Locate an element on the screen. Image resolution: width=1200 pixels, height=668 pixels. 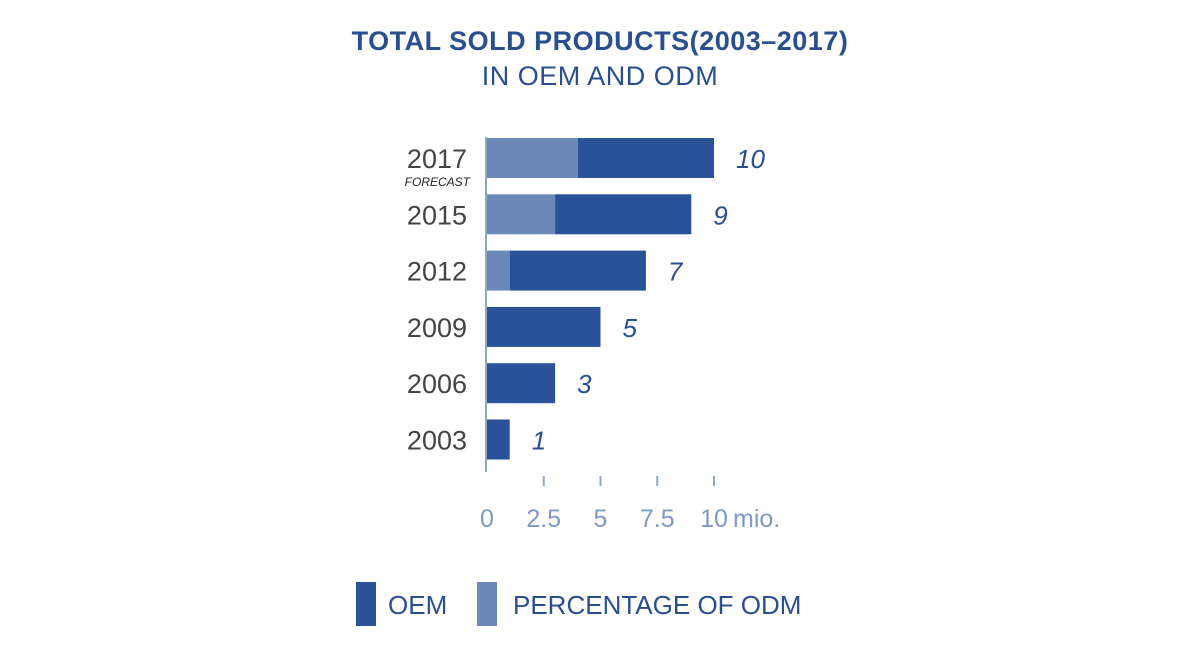
bar-oem-2003 is located at coordinates (498, 439).